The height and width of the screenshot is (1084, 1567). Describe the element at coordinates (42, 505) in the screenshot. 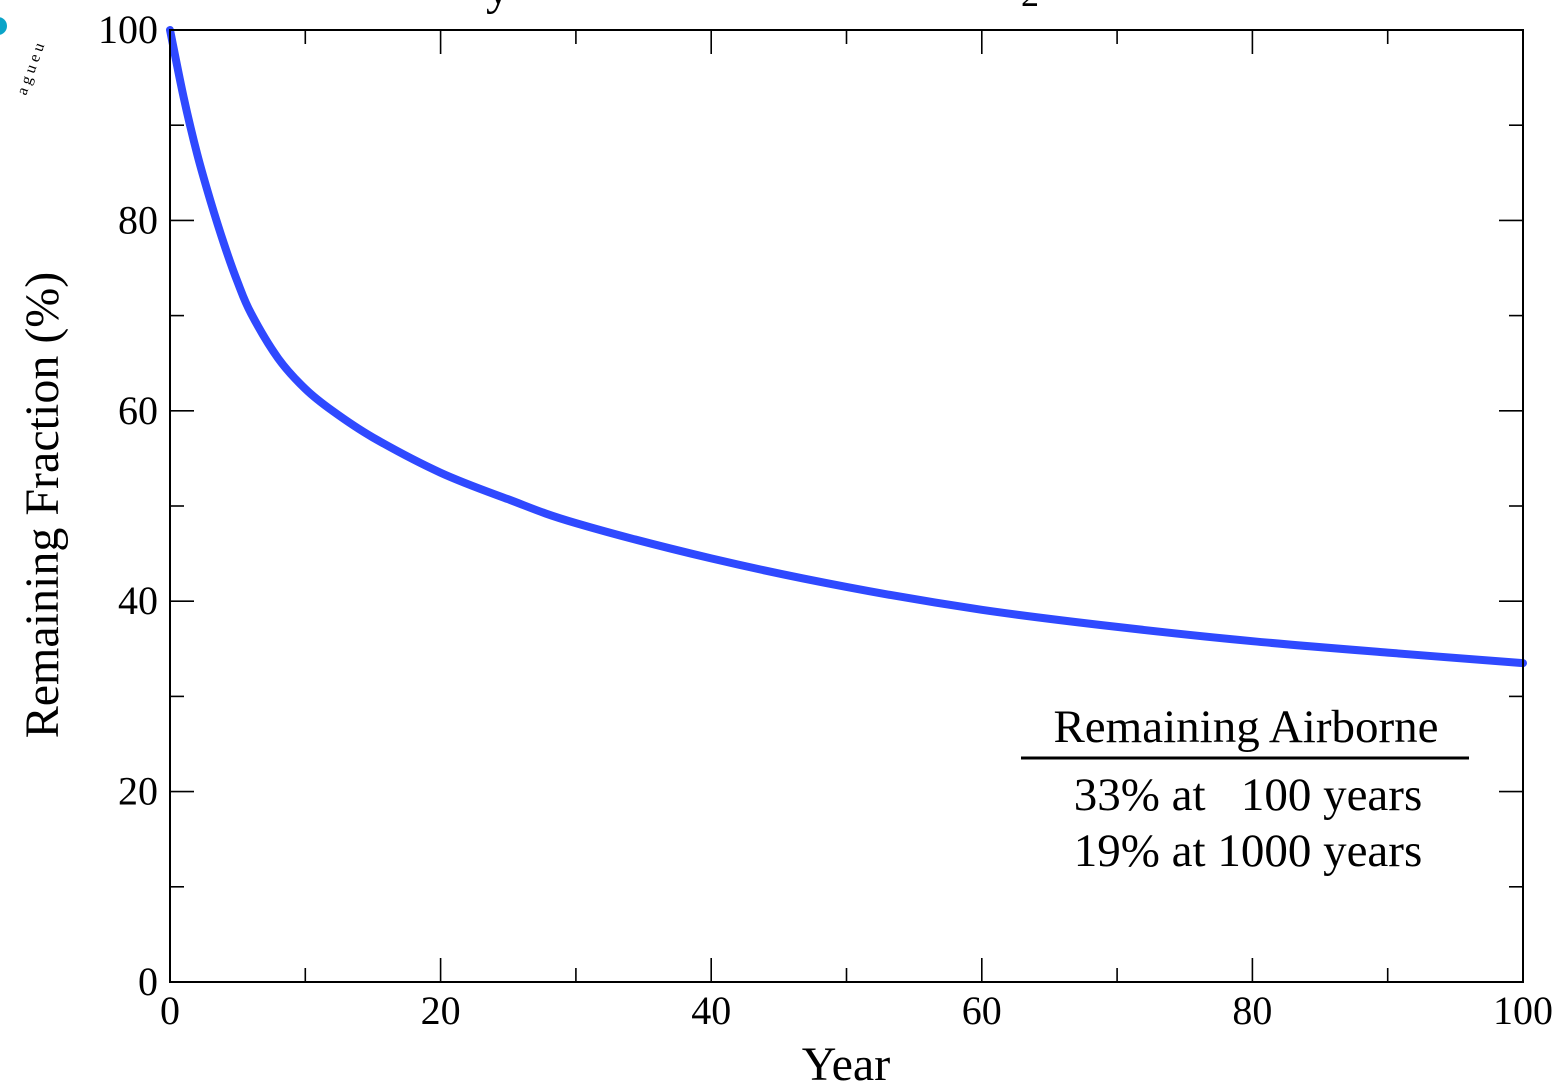

I see `y-axis-title: Remaining Fraction (%)` at that location.